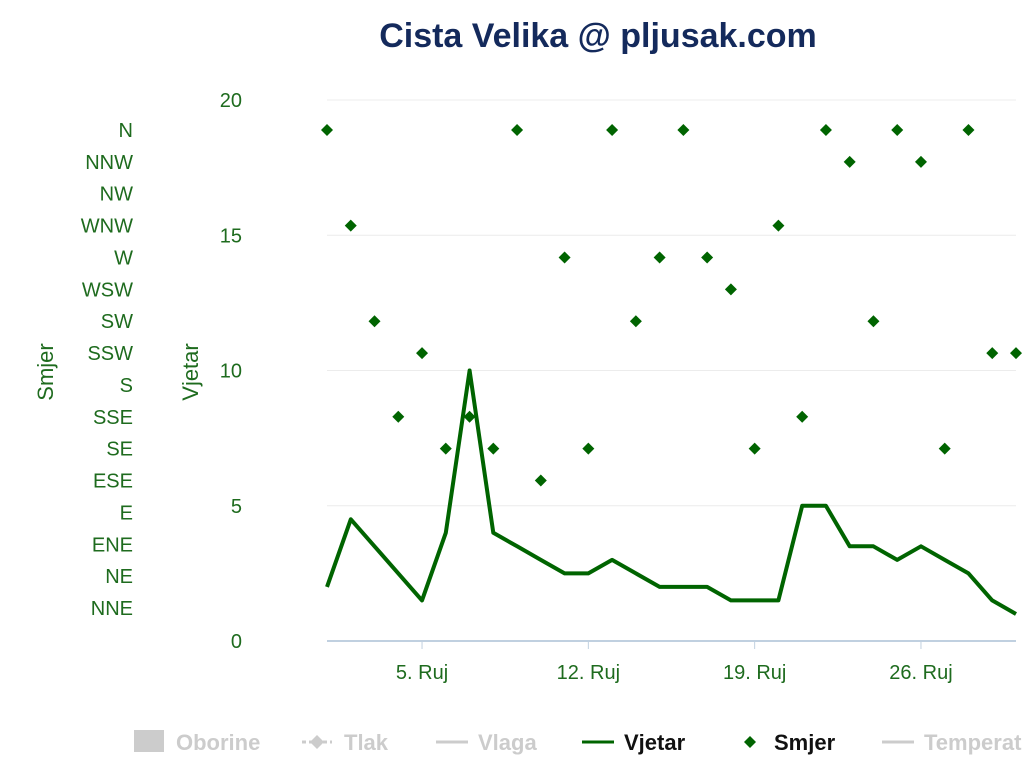 The height and width of the screenshot is (773, 1031). What do you see at coordinates (754, 673) in the screenshot?
I see `x-tick-label: 19. Ruj` at bounding box center [754, 673].